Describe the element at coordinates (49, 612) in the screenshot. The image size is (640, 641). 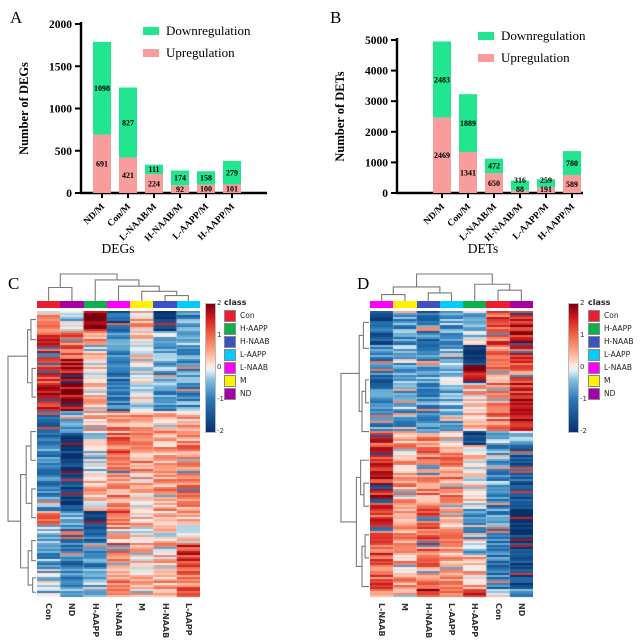
I see `column-label: Con` at that location.